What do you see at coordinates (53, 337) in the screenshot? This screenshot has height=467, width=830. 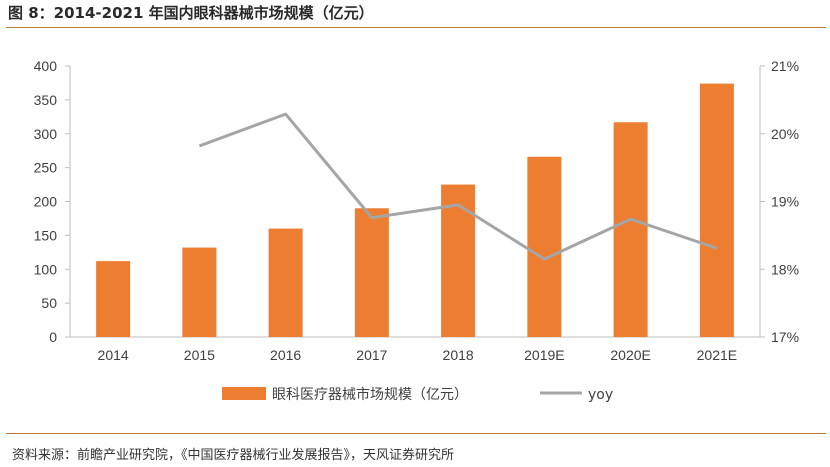 I see `left-tick-label: 0` at bounding box center [53, 337].